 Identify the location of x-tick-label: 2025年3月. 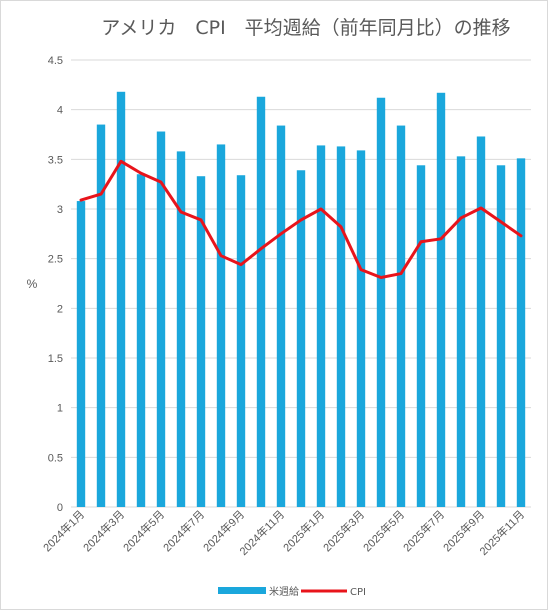
(343, 530).